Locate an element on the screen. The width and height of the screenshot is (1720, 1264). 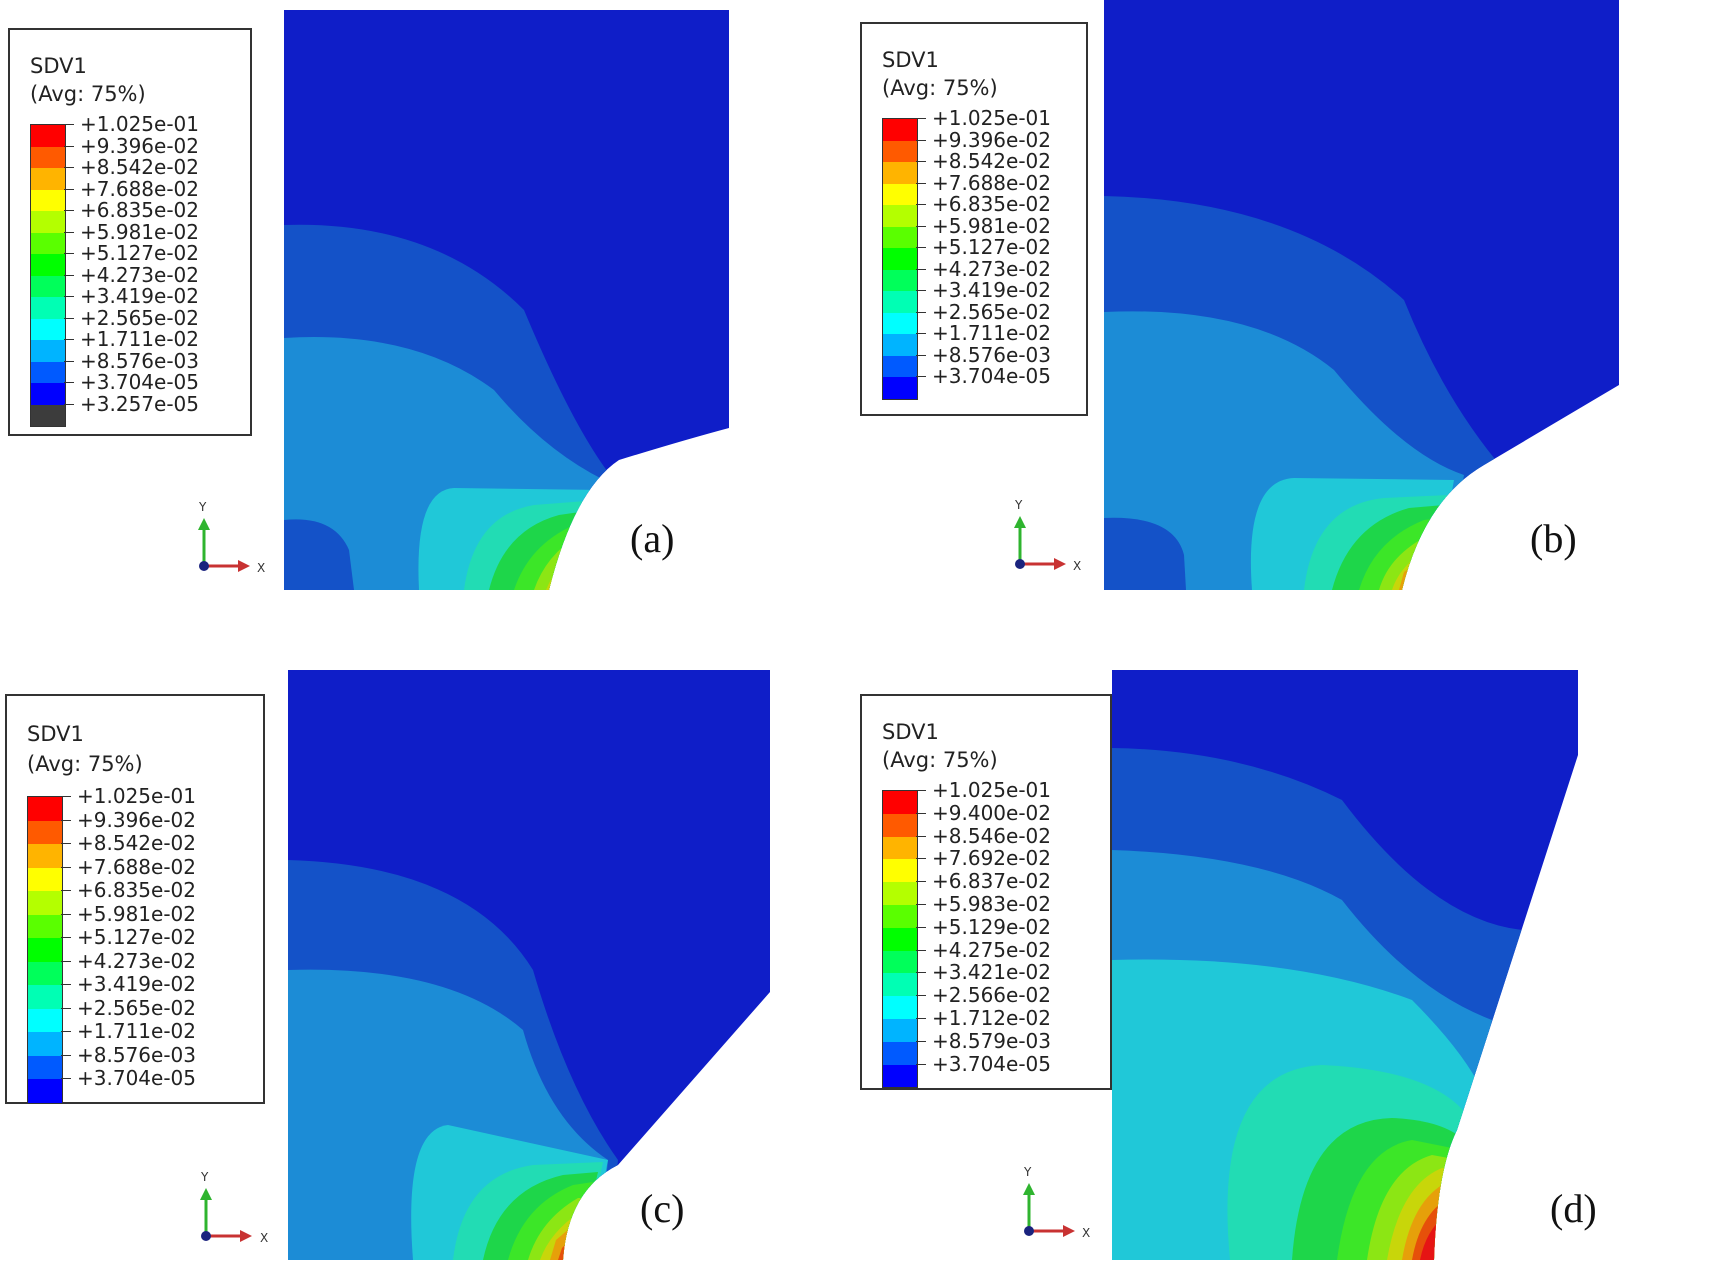
legend-value: +4.273e-02 is located at coordinates (139, 274).